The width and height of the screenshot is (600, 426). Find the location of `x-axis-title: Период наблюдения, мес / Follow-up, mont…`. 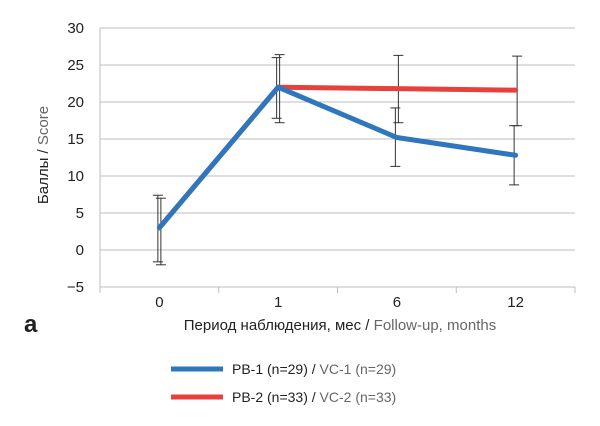

x-axis-title: Период наблюдения, мес / Follow-up, mont… is located at coordinates (340, 325).